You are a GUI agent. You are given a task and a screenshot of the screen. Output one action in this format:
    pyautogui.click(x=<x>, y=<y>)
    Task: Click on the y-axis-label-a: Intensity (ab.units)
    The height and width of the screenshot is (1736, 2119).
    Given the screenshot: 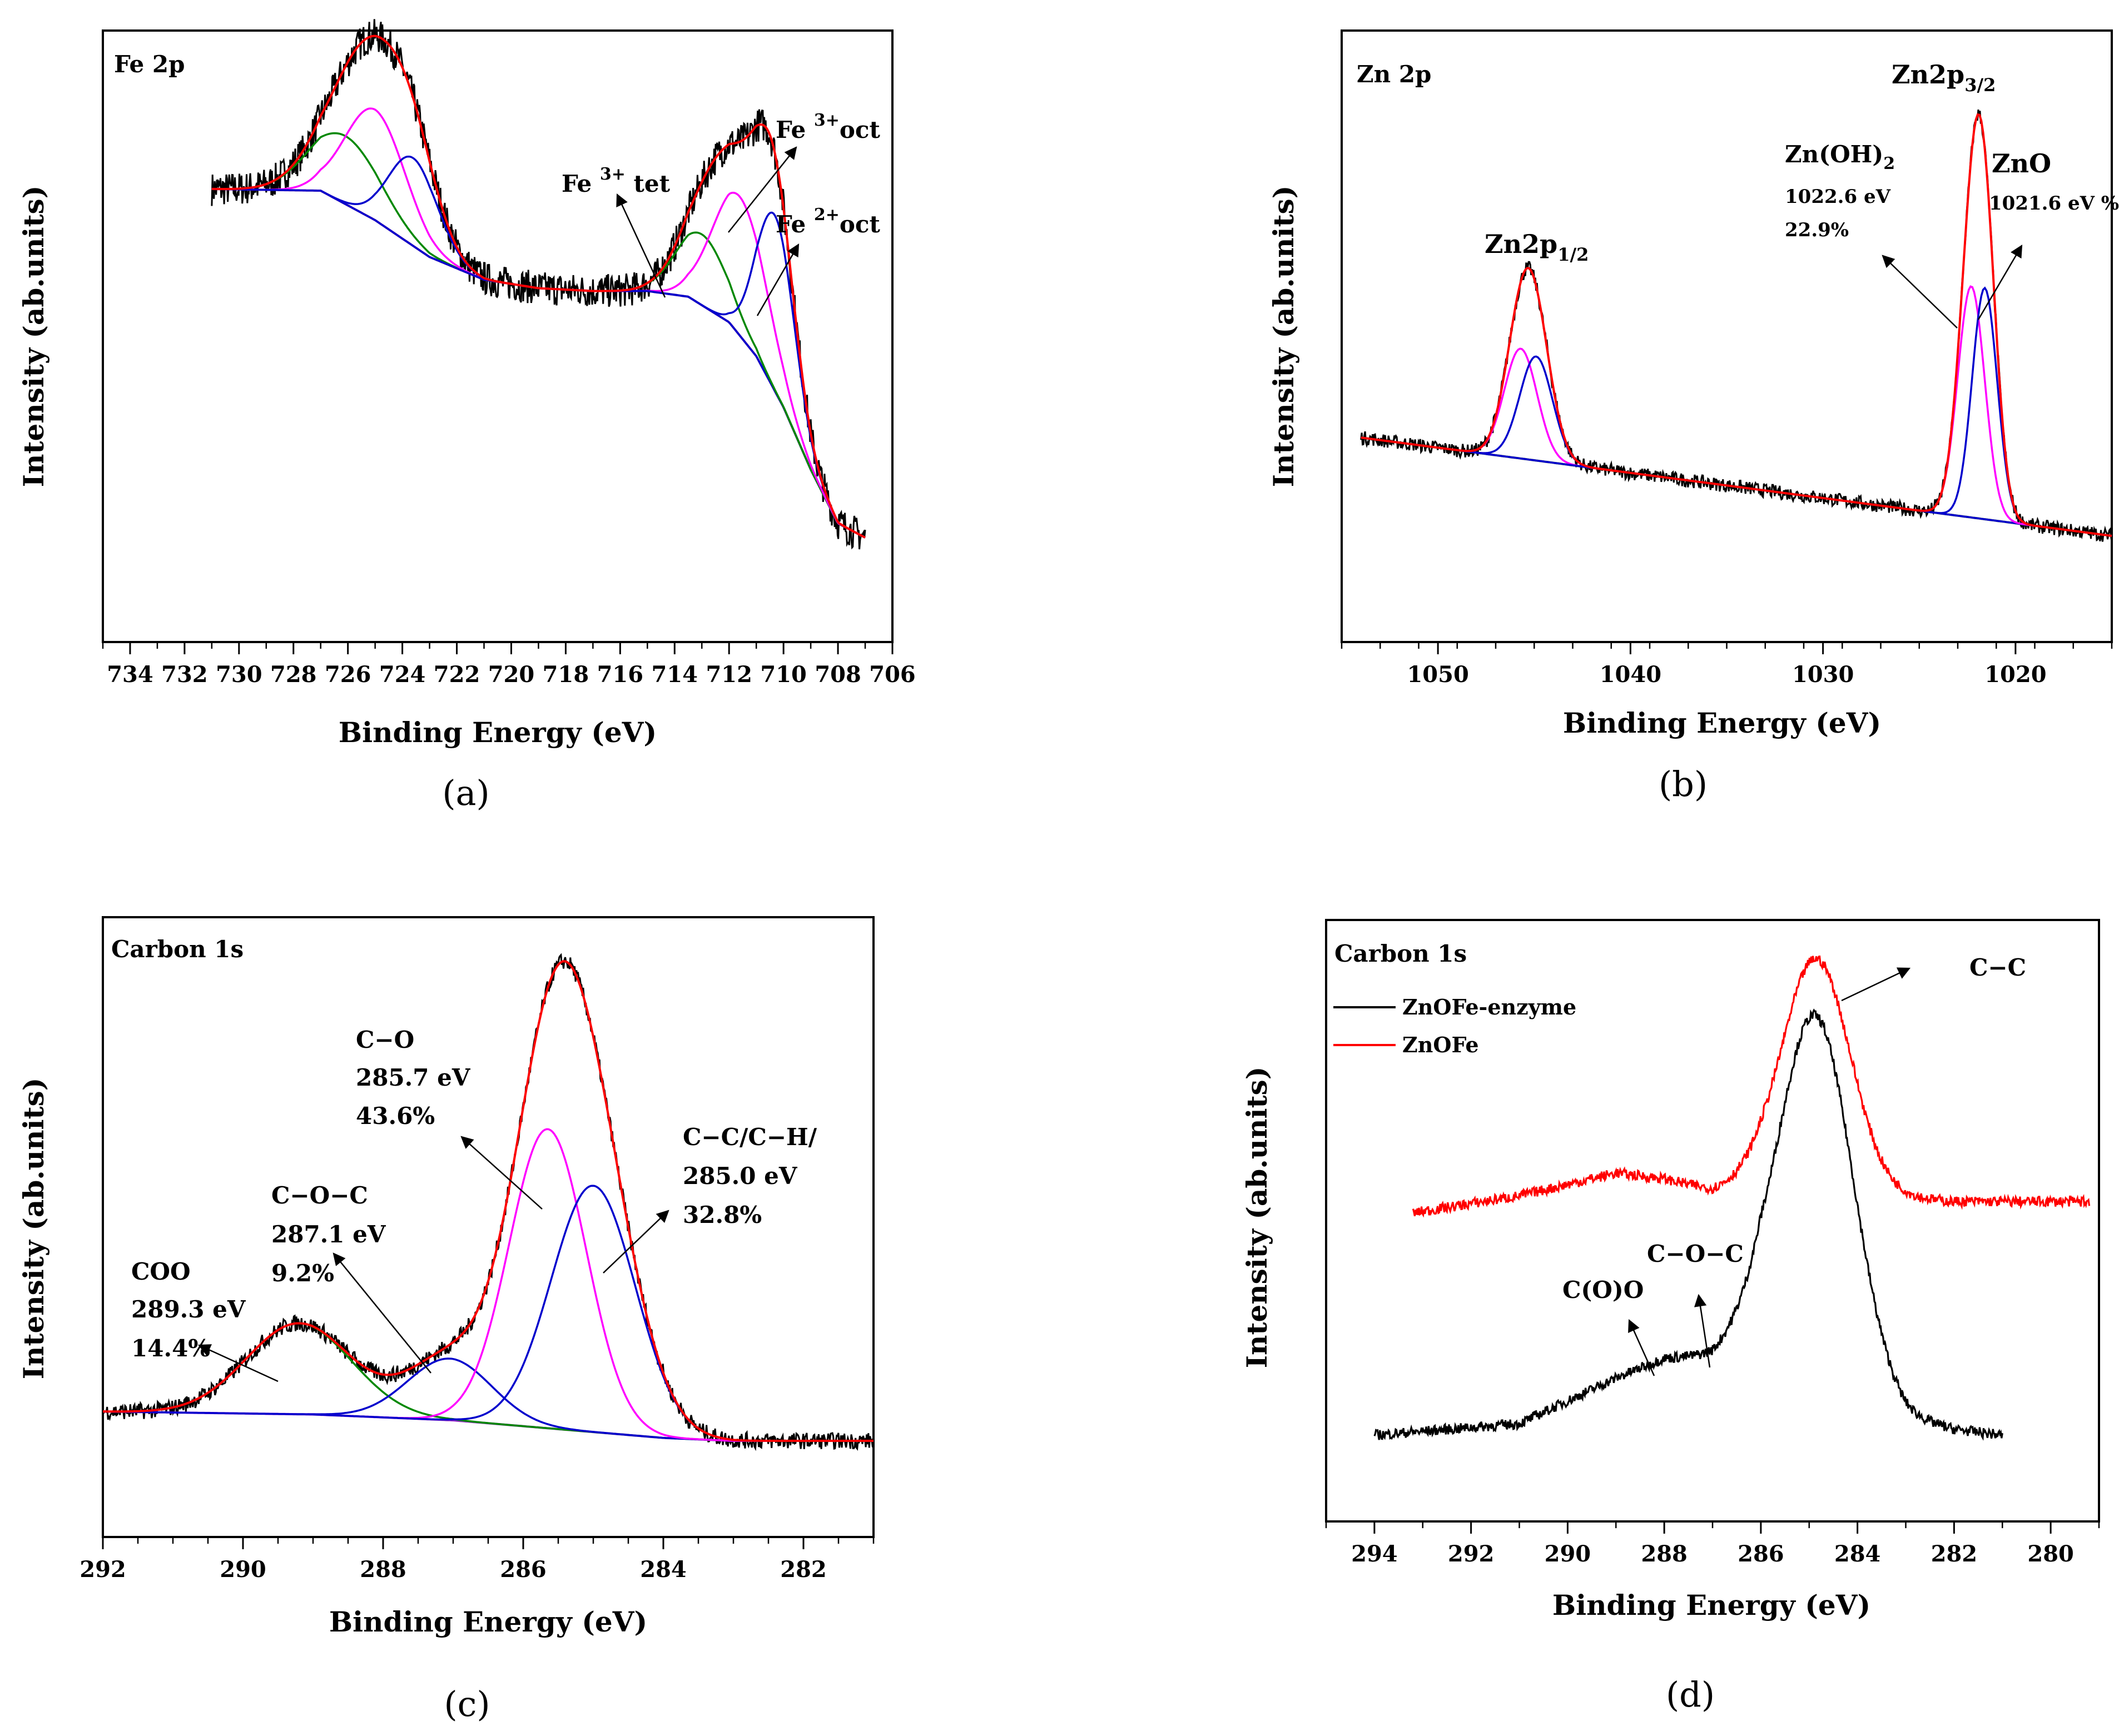 What is the action you would take?
    pyautogui.click(x=33, y=337)
    